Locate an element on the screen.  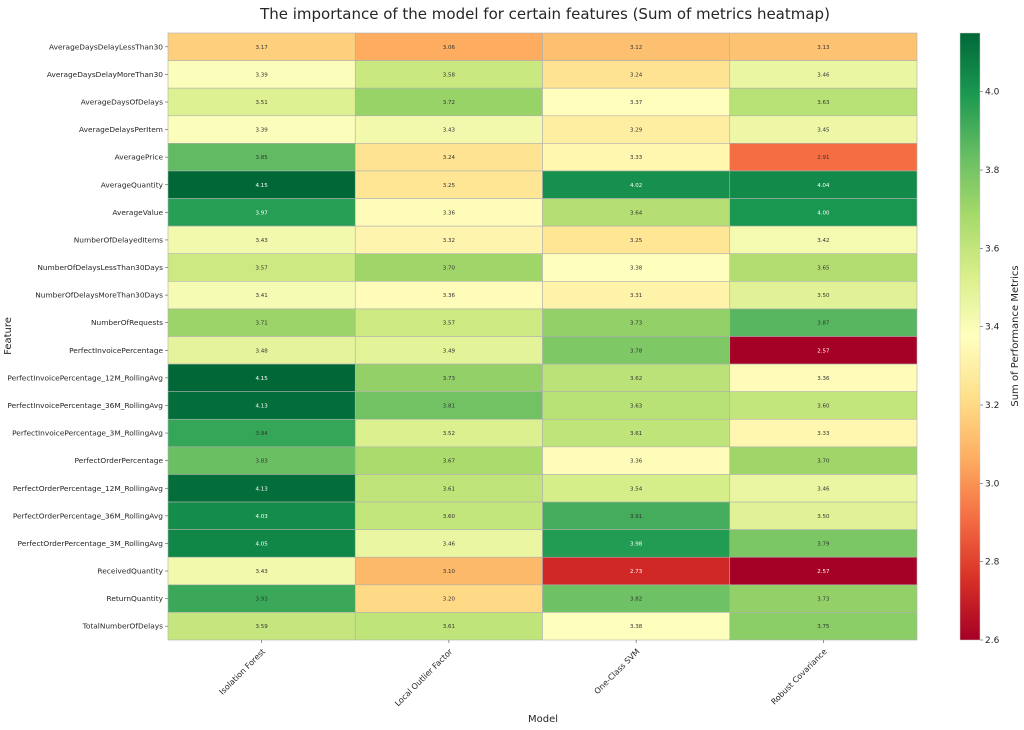
cell-value-label: 3.72 is located at coordinates (449, 103).